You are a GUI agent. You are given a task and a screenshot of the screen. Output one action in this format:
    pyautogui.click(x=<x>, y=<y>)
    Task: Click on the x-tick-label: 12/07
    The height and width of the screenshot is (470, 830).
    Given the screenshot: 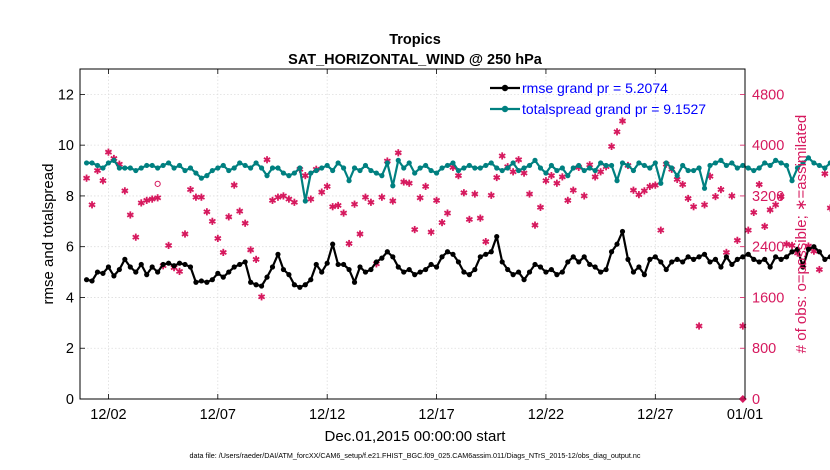 What is the action you would take?
    pyautogui.click(x=218, y=415)
    